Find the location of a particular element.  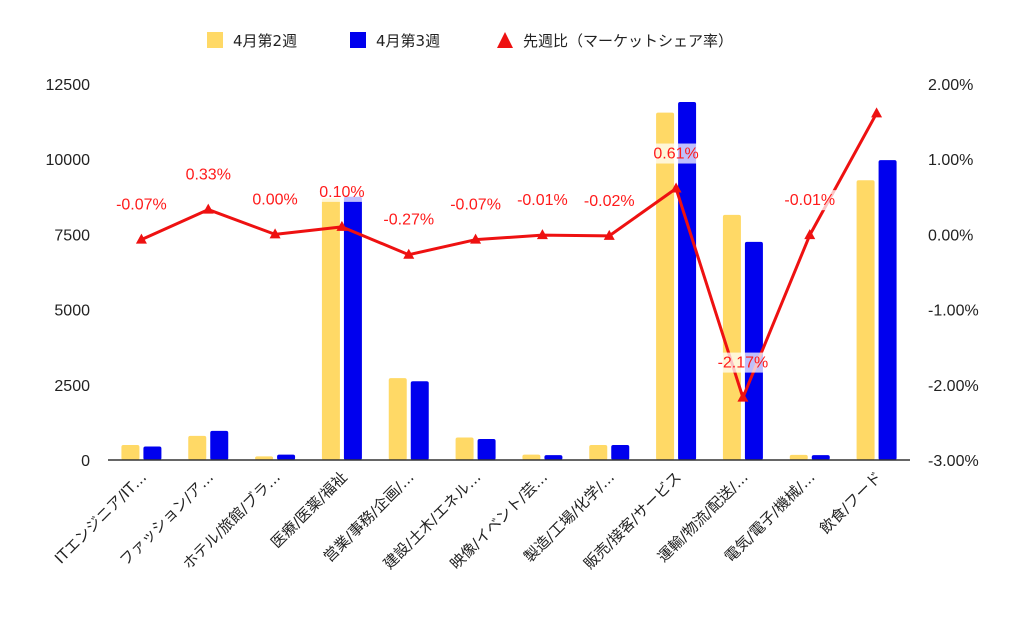

left-tick-label: 12500 is located at coordinates (68, 85).